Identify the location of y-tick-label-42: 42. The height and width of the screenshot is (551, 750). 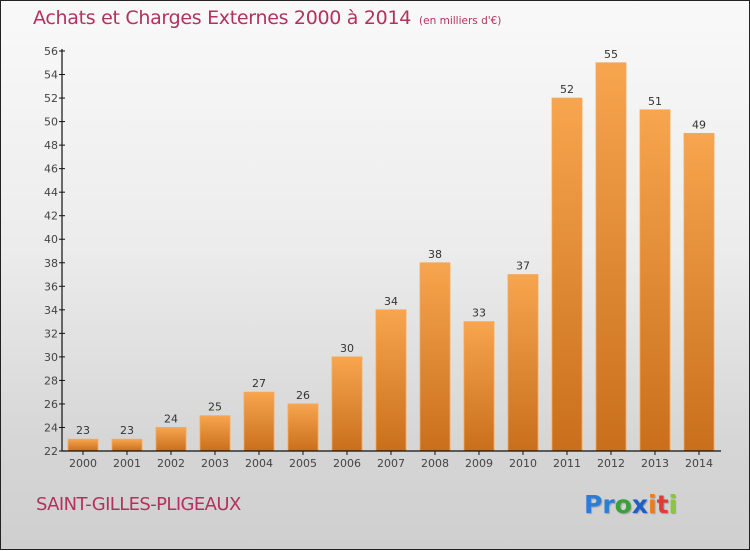
(51, 216).